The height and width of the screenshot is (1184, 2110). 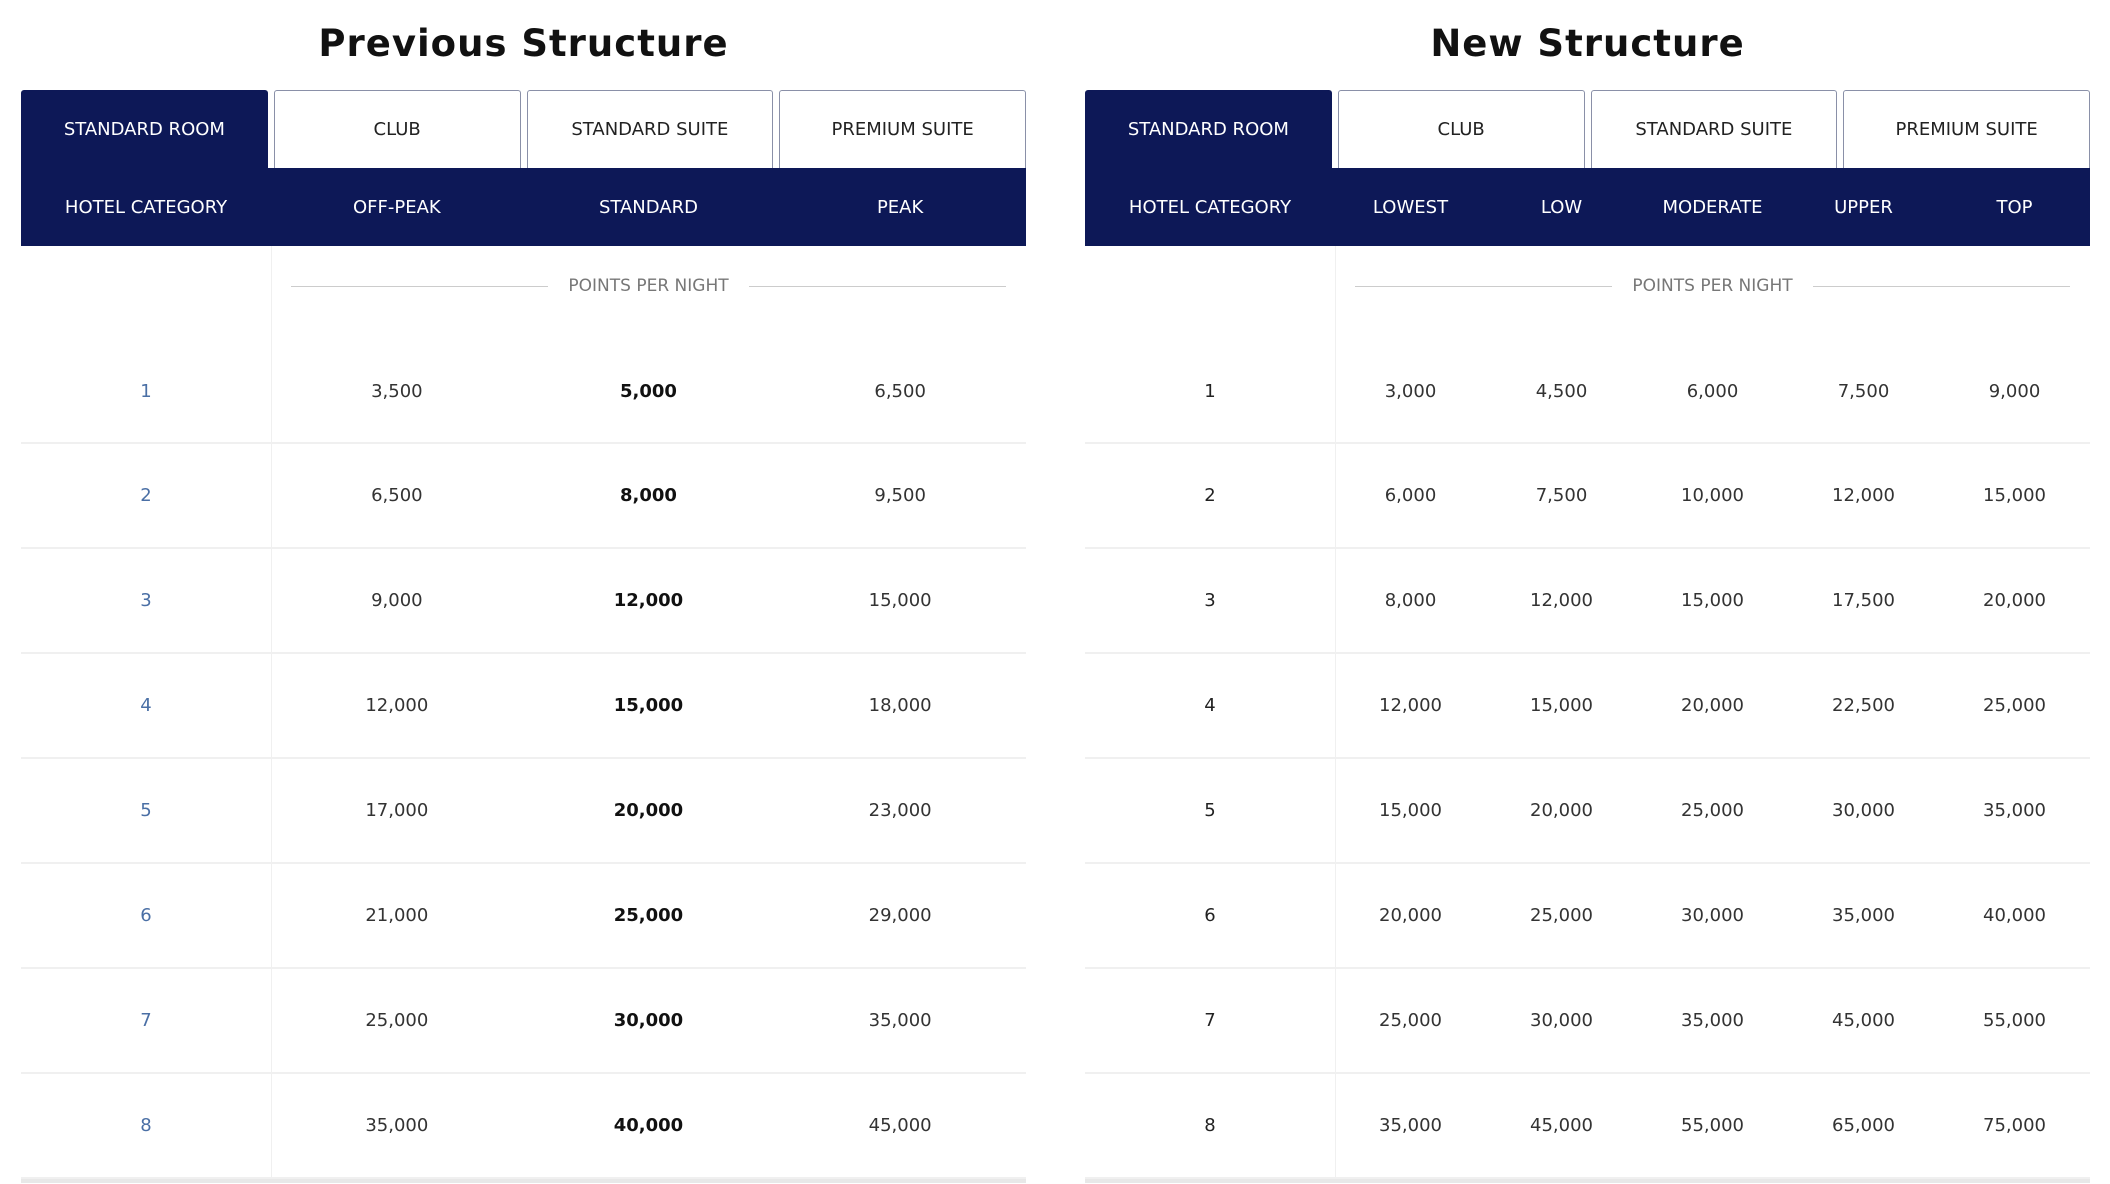 I want to click on table-row: 5 17,000 20,000 23,000, so click(x=523, y=811).